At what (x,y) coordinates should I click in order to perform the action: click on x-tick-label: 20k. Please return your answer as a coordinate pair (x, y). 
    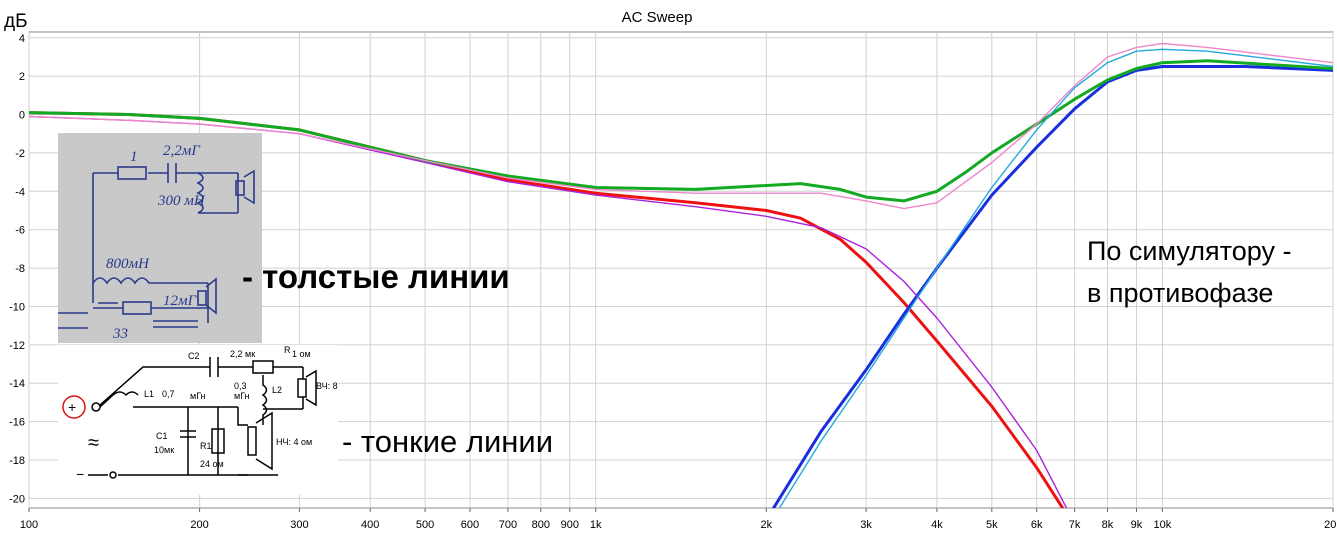
    Looking at the image, I should click on (1330, 525).